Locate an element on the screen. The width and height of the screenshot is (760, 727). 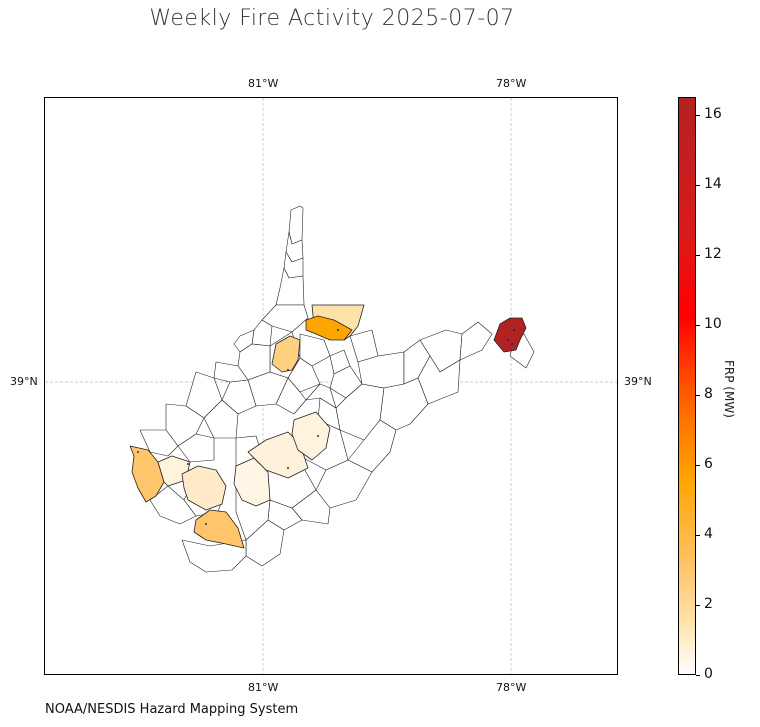
colorbar-tick-label: 12 is located at coordinates (713, 253).